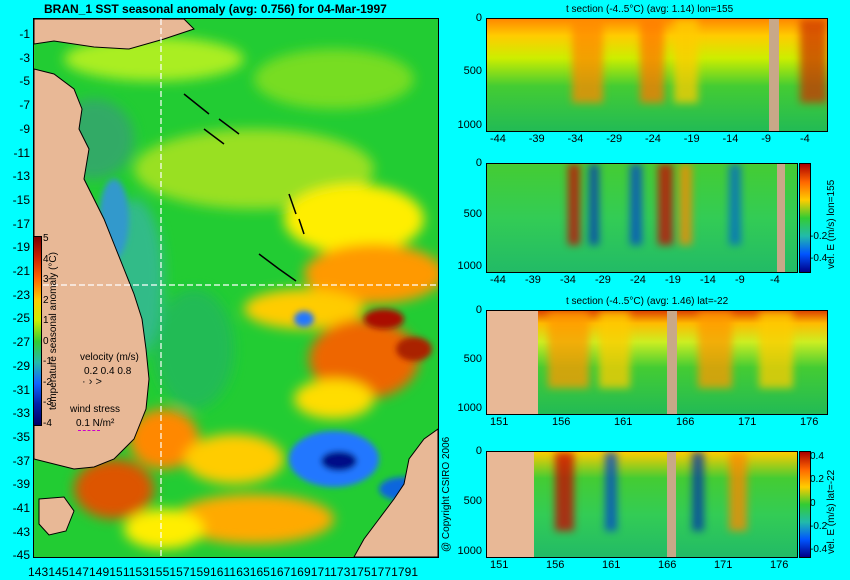 Image resolution: width=850 pixels, height=580 pixels. Describe the element at coordinates (47, 382) in the screenshot. I see `sst-colorbar-tick: -2` at that location.